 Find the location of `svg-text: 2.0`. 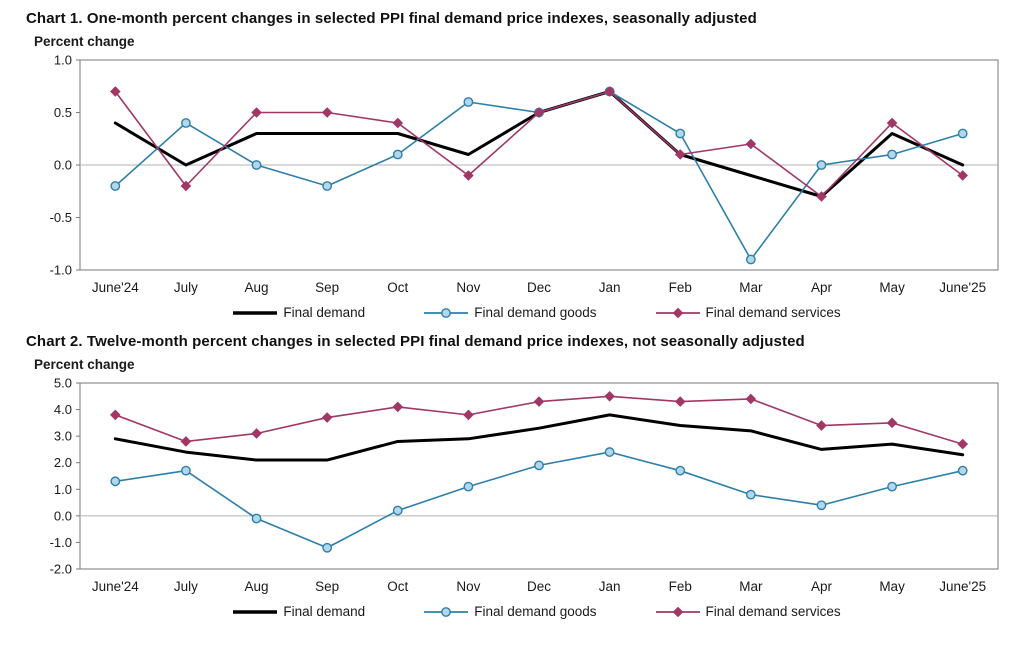

svg-text: 2.0 is located at coordinates (63, 462).